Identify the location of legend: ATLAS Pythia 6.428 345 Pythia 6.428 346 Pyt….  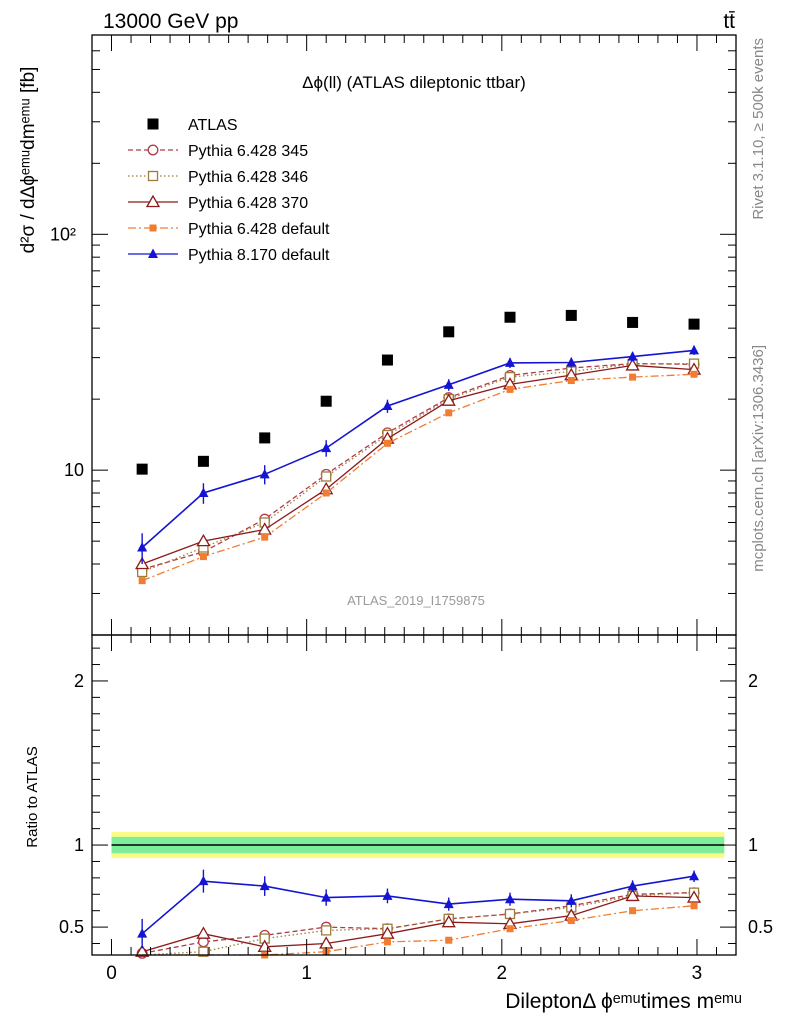
(229, 190).